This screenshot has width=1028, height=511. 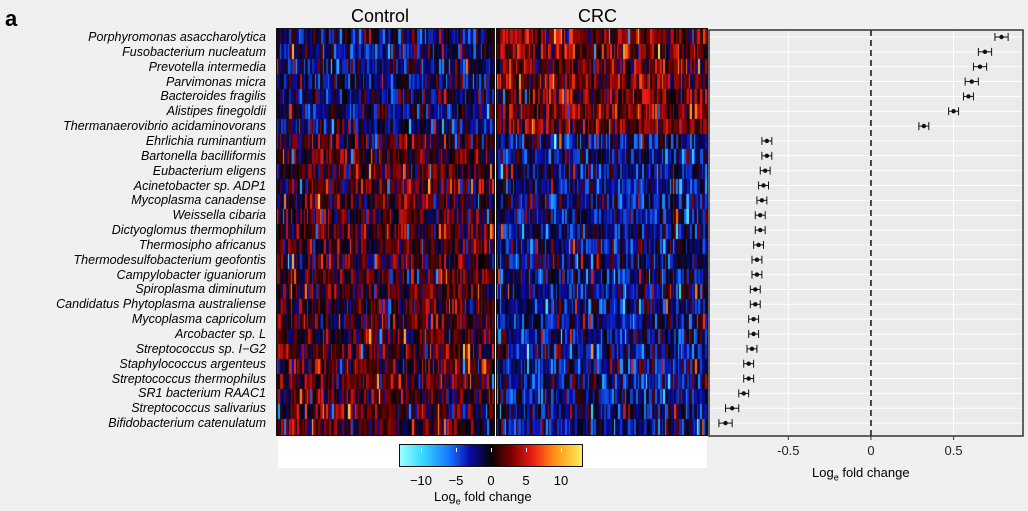 What do you see at coordinates (483, 498) in the screenshot?
I see `colorbar-title: Loge fold change` at bounding box center [483, 498].